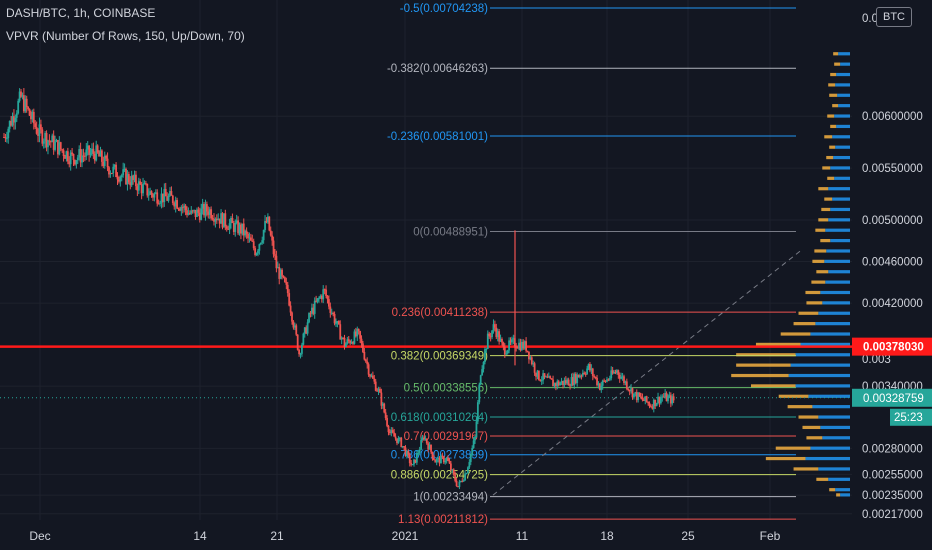 Image resolution: width=932 pixels, height=550 pixels. What do you see at coordinates (450, 498) in the screenshot?
I see `fib-level-label: 1(0.00233494)` at bounding box center [450, 498].